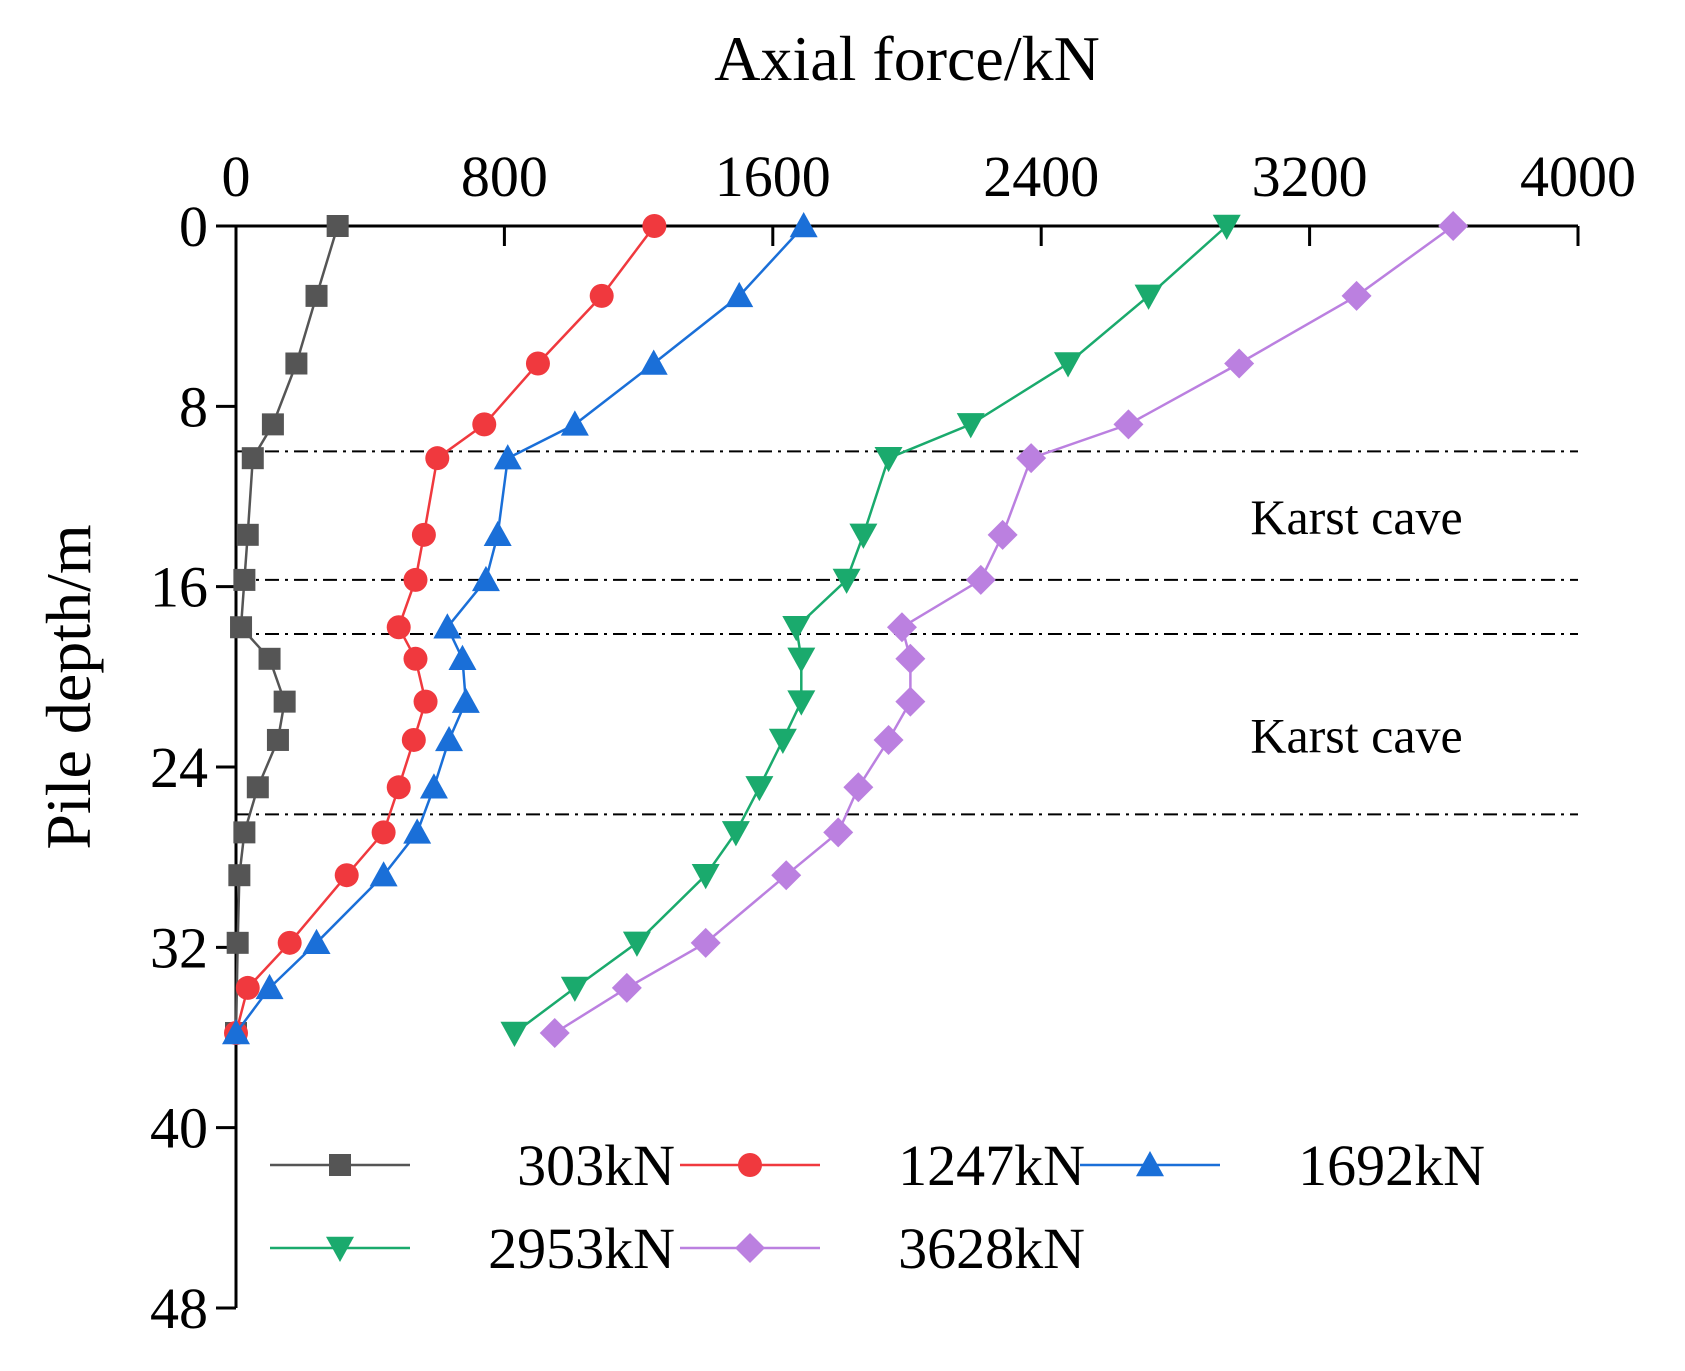  Describe the element at coordinates (504, 176) in the screenshot. I see `x-tick-label: 800` at that location.